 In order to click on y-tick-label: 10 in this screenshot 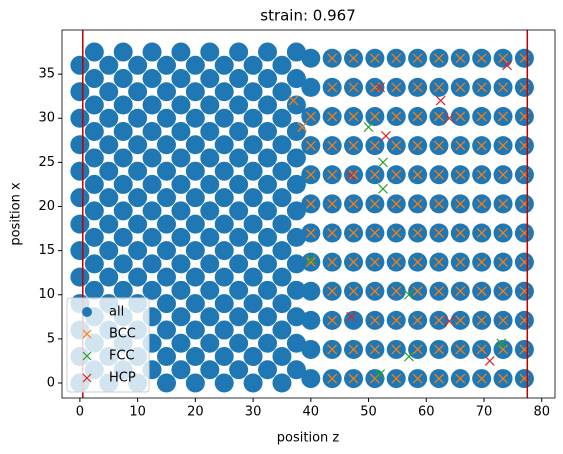, I will do `click(46, 294)`.